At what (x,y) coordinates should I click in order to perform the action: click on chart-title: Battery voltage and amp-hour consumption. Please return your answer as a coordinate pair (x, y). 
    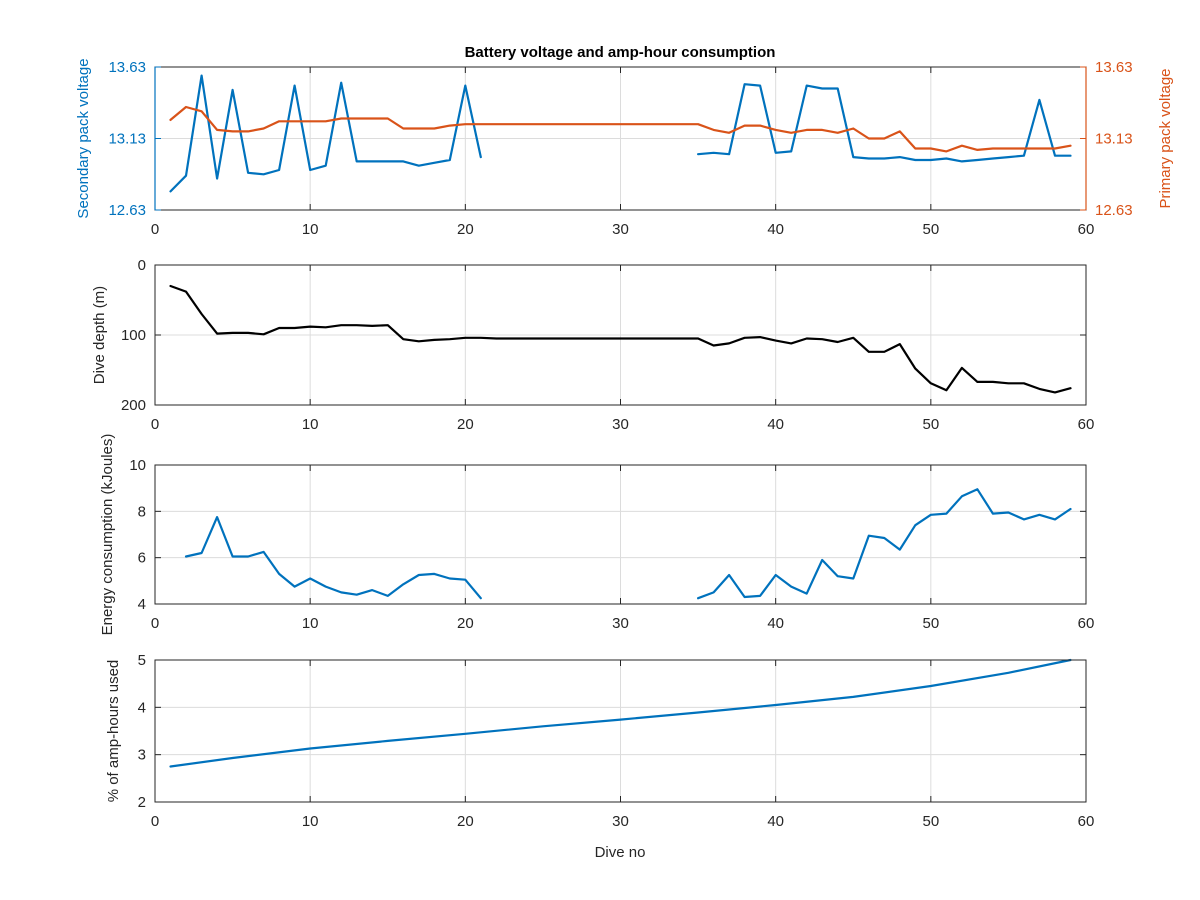
    Looking at the image, I should click on (620, 52).